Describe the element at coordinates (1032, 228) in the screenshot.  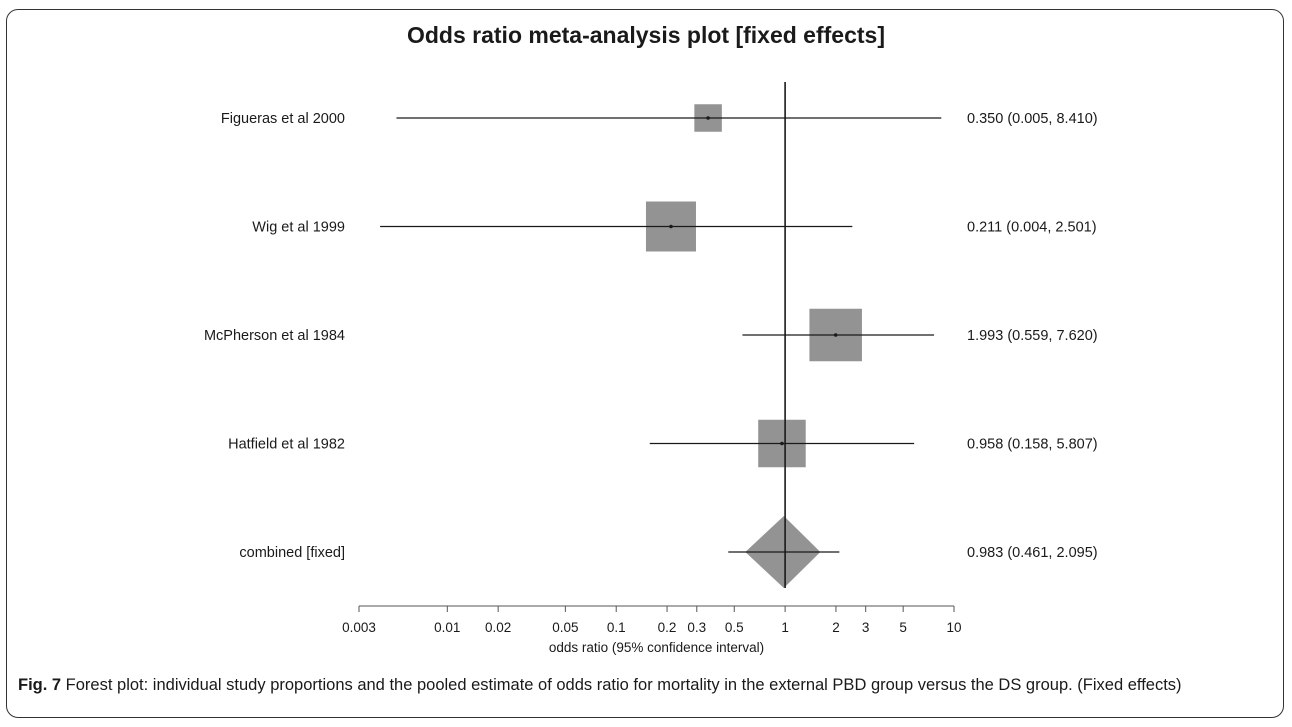
I see `study-estimate-label: 0.211 (0.004, 2.501)` at that location.